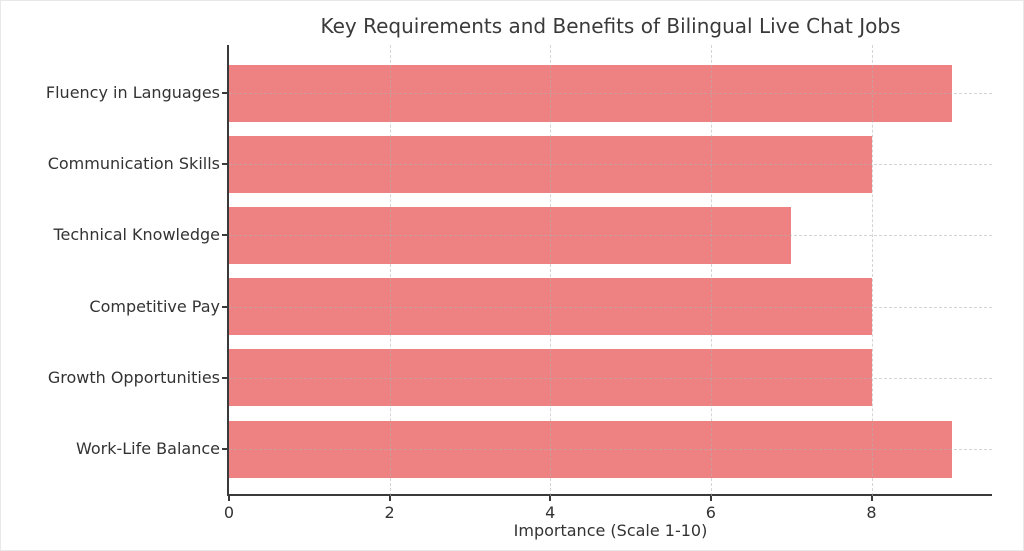  What do you see at coordinates (136, 235) in the screenshot?
I see `y-tick-label-technical-knowledge: Technical Knowledge` at bounding box center [136, 235].